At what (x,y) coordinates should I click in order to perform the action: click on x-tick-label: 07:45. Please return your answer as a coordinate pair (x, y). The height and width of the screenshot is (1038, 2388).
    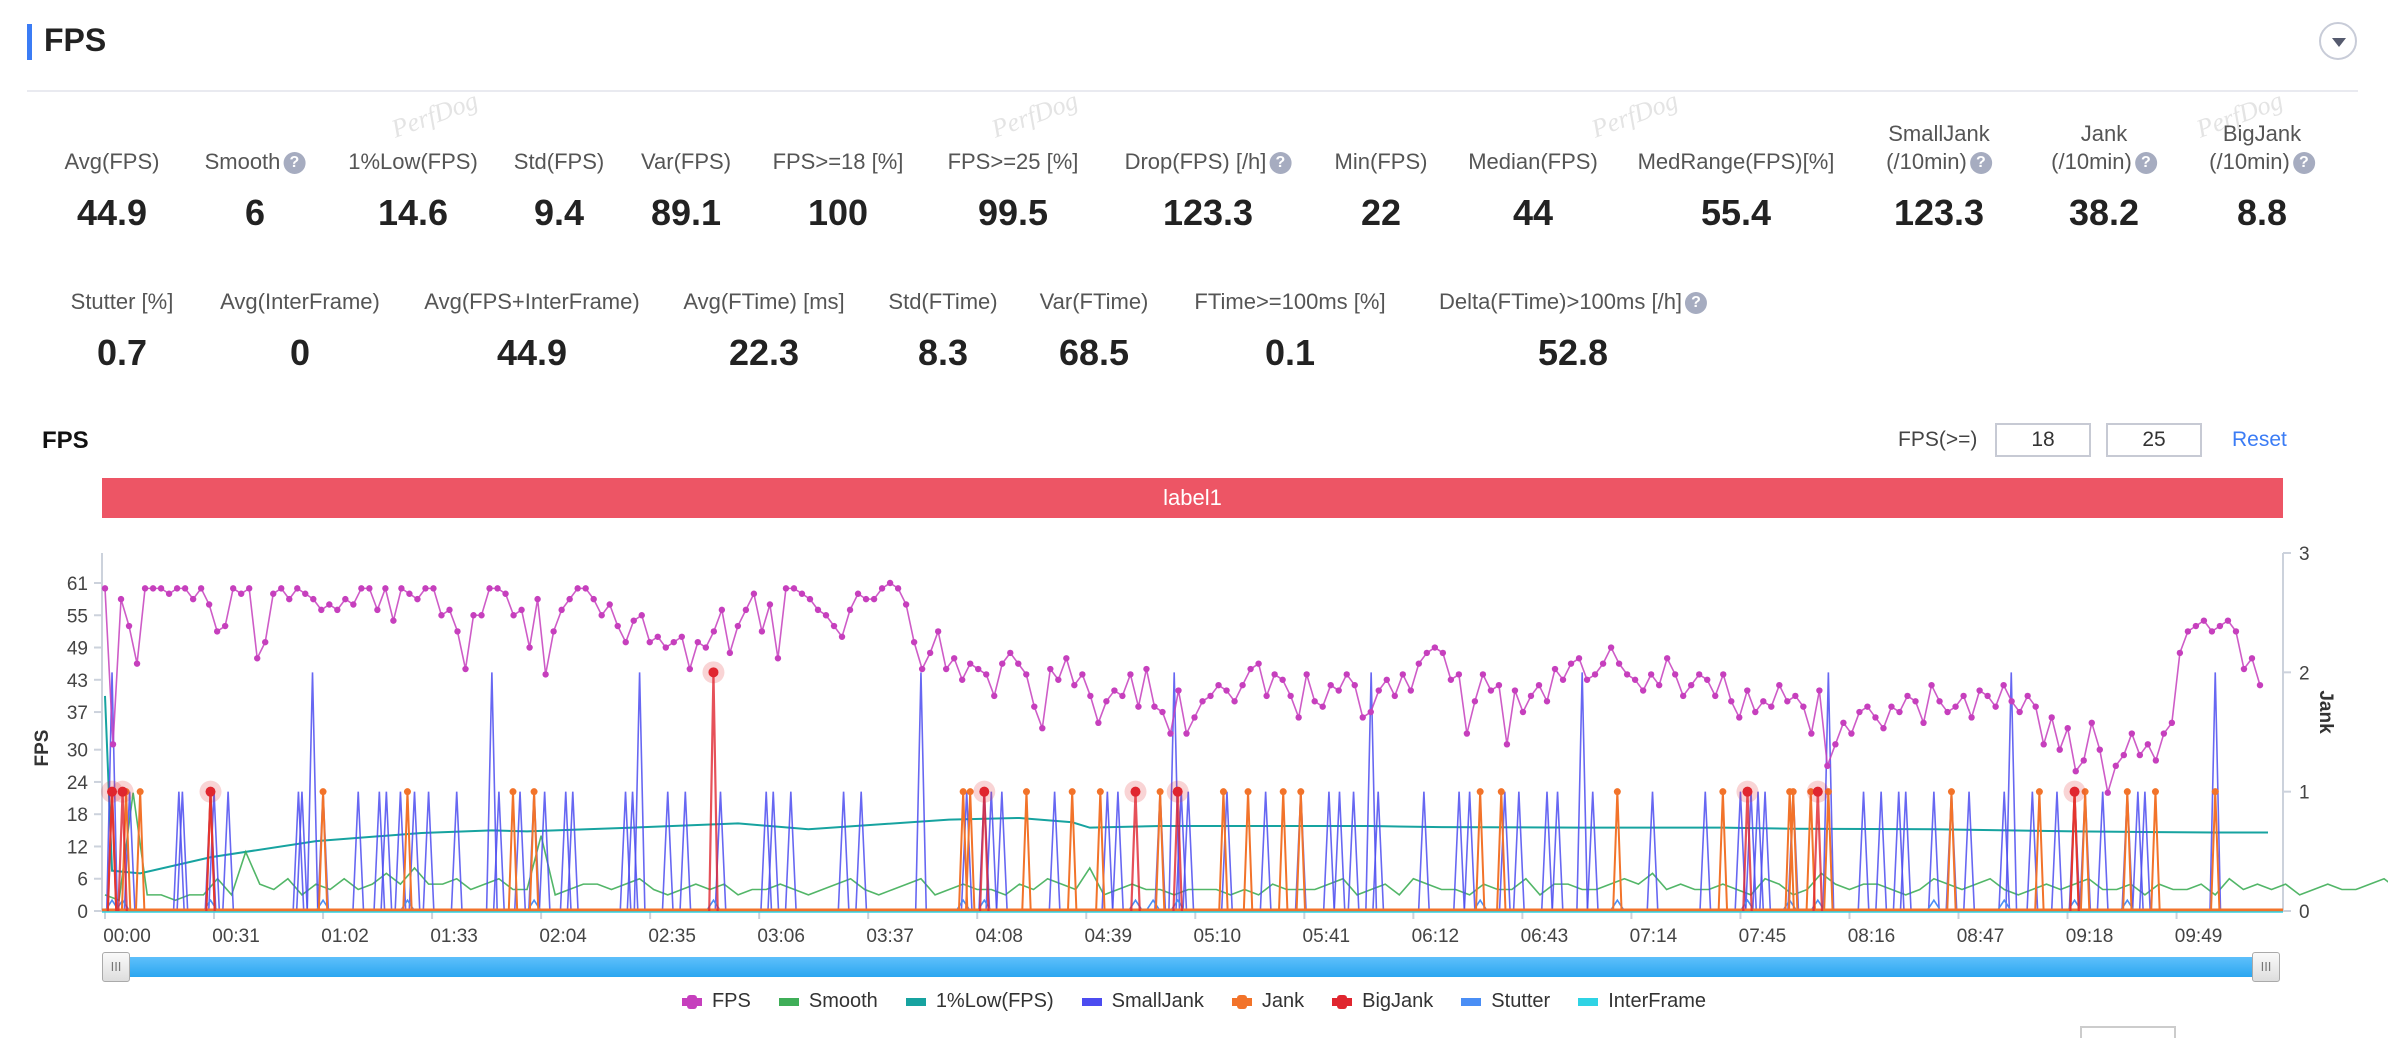
    Looking at the image, I should click on (1763, 936).